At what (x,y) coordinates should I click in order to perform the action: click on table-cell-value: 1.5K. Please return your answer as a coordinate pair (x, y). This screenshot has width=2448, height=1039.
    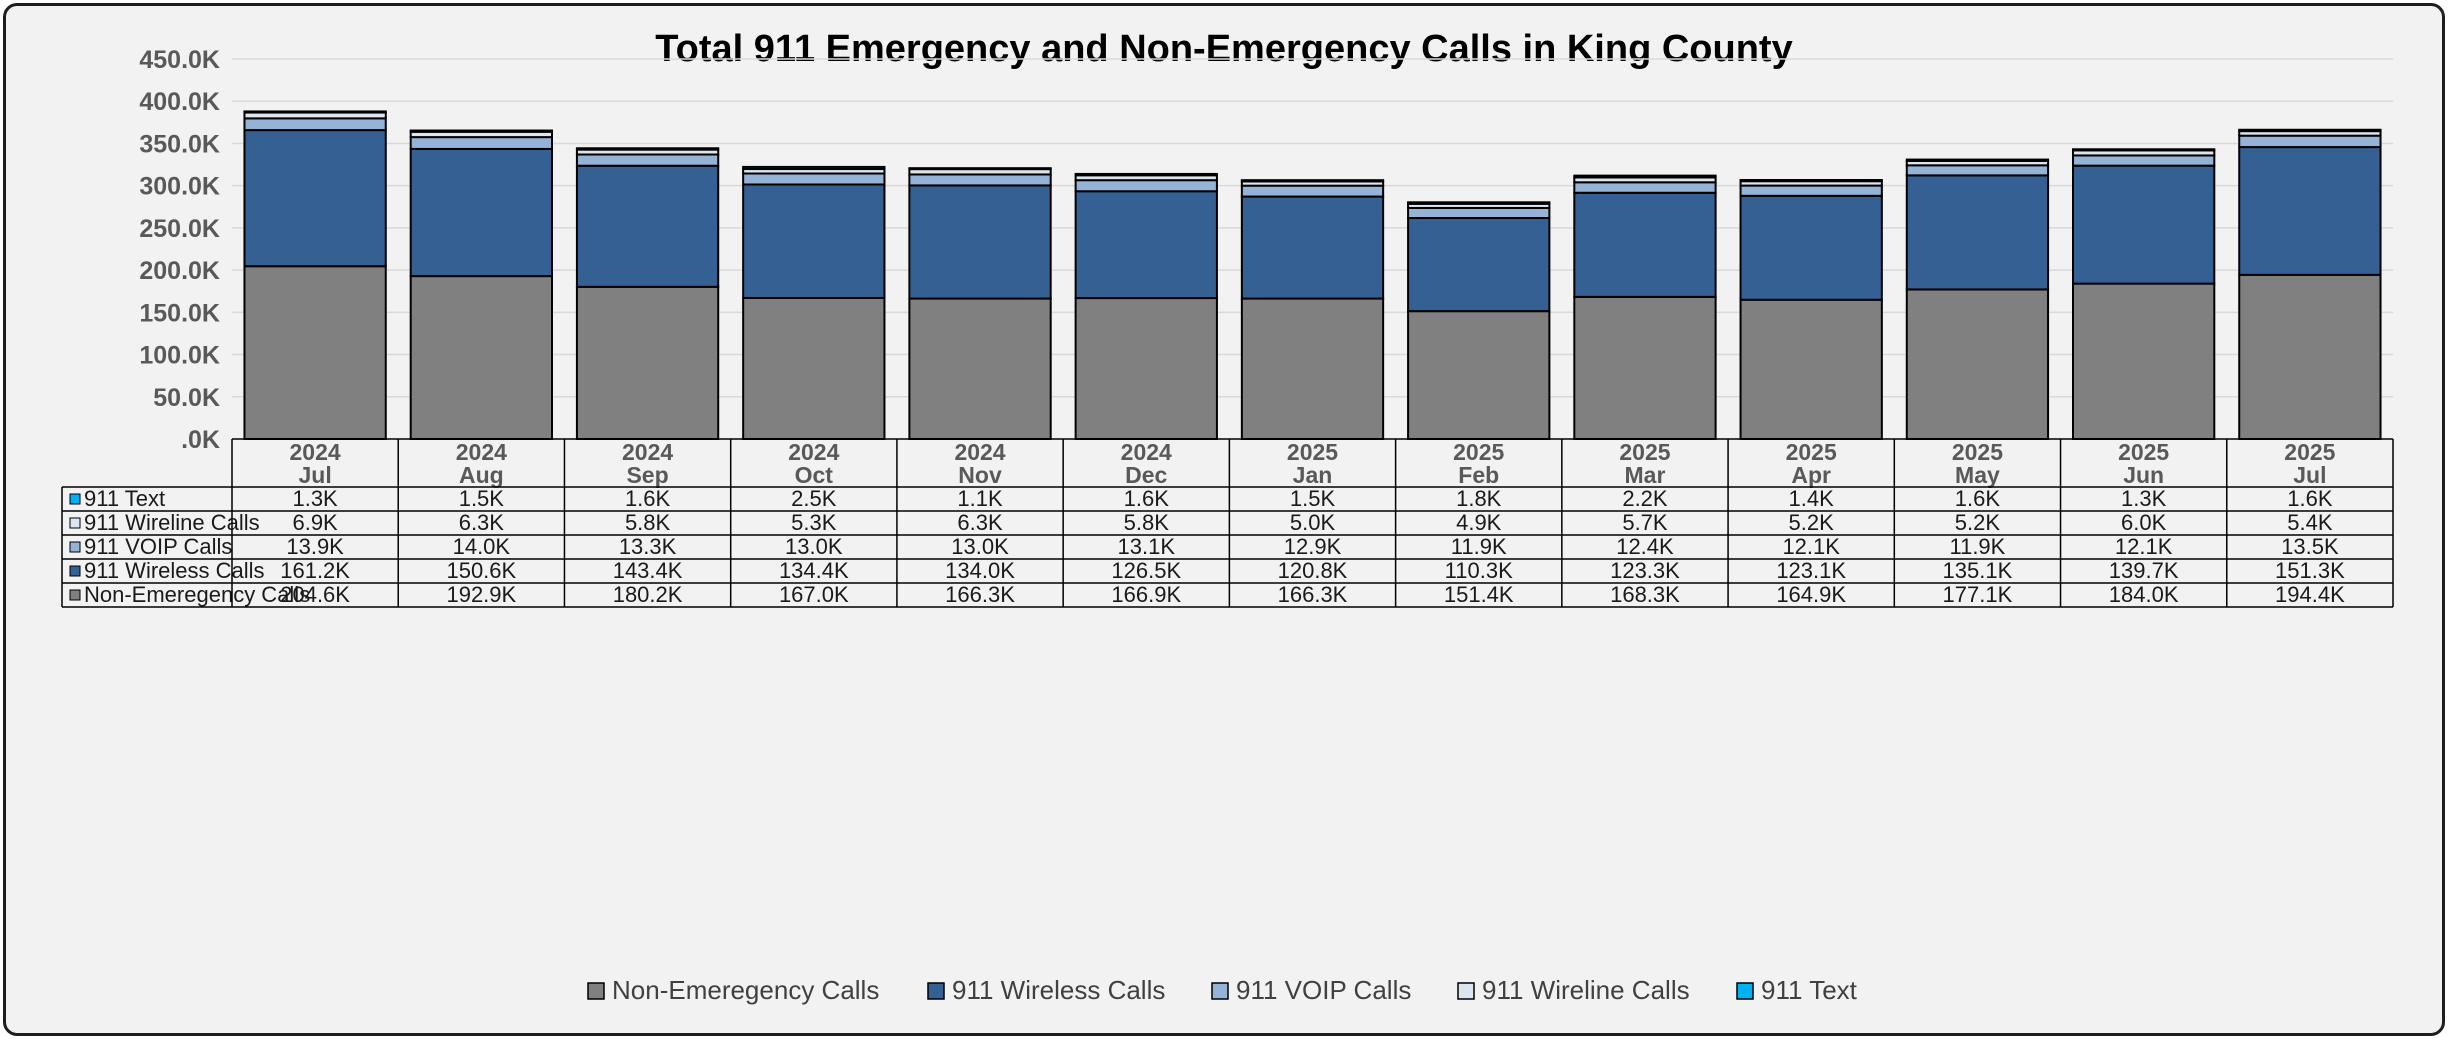
    Looking at the image, I should click on (1313, 498).